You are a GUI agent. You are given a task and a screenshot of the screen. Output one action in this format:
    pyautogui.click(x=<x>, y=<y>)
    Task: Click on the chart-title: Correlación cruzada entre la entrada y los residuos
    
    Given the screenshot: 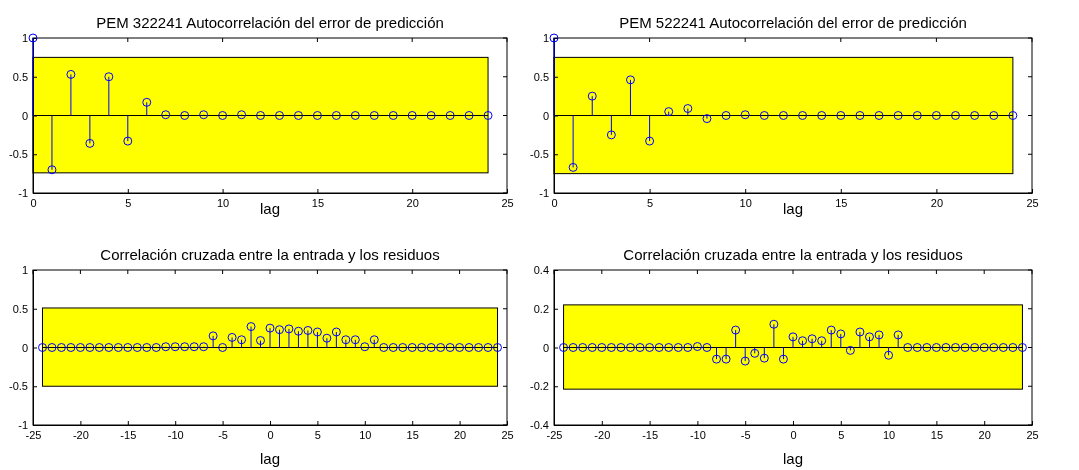 What is the action you would take?
    pyautogui.click(x=270, y=254)
    